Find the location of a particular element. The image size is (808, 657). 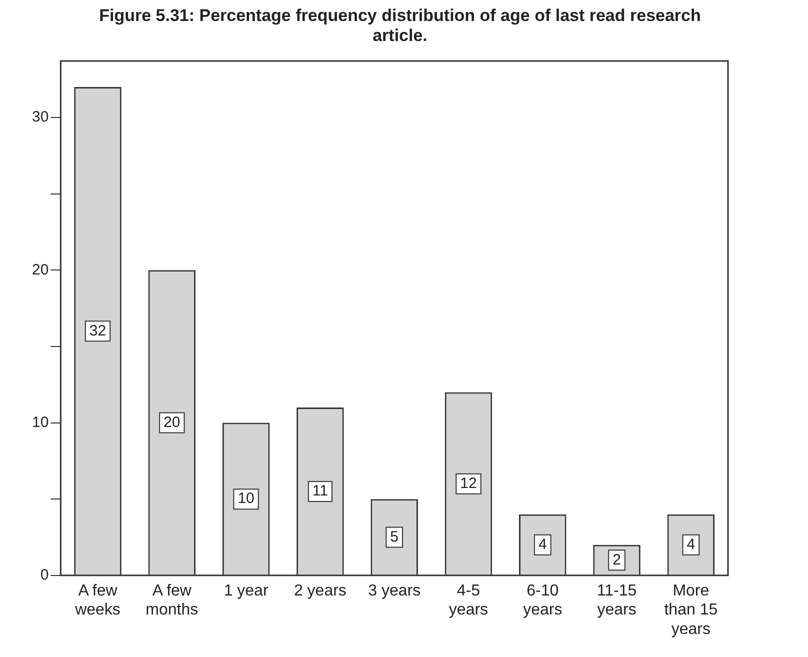

data-label: 12 is located at coordinates (468, 483).